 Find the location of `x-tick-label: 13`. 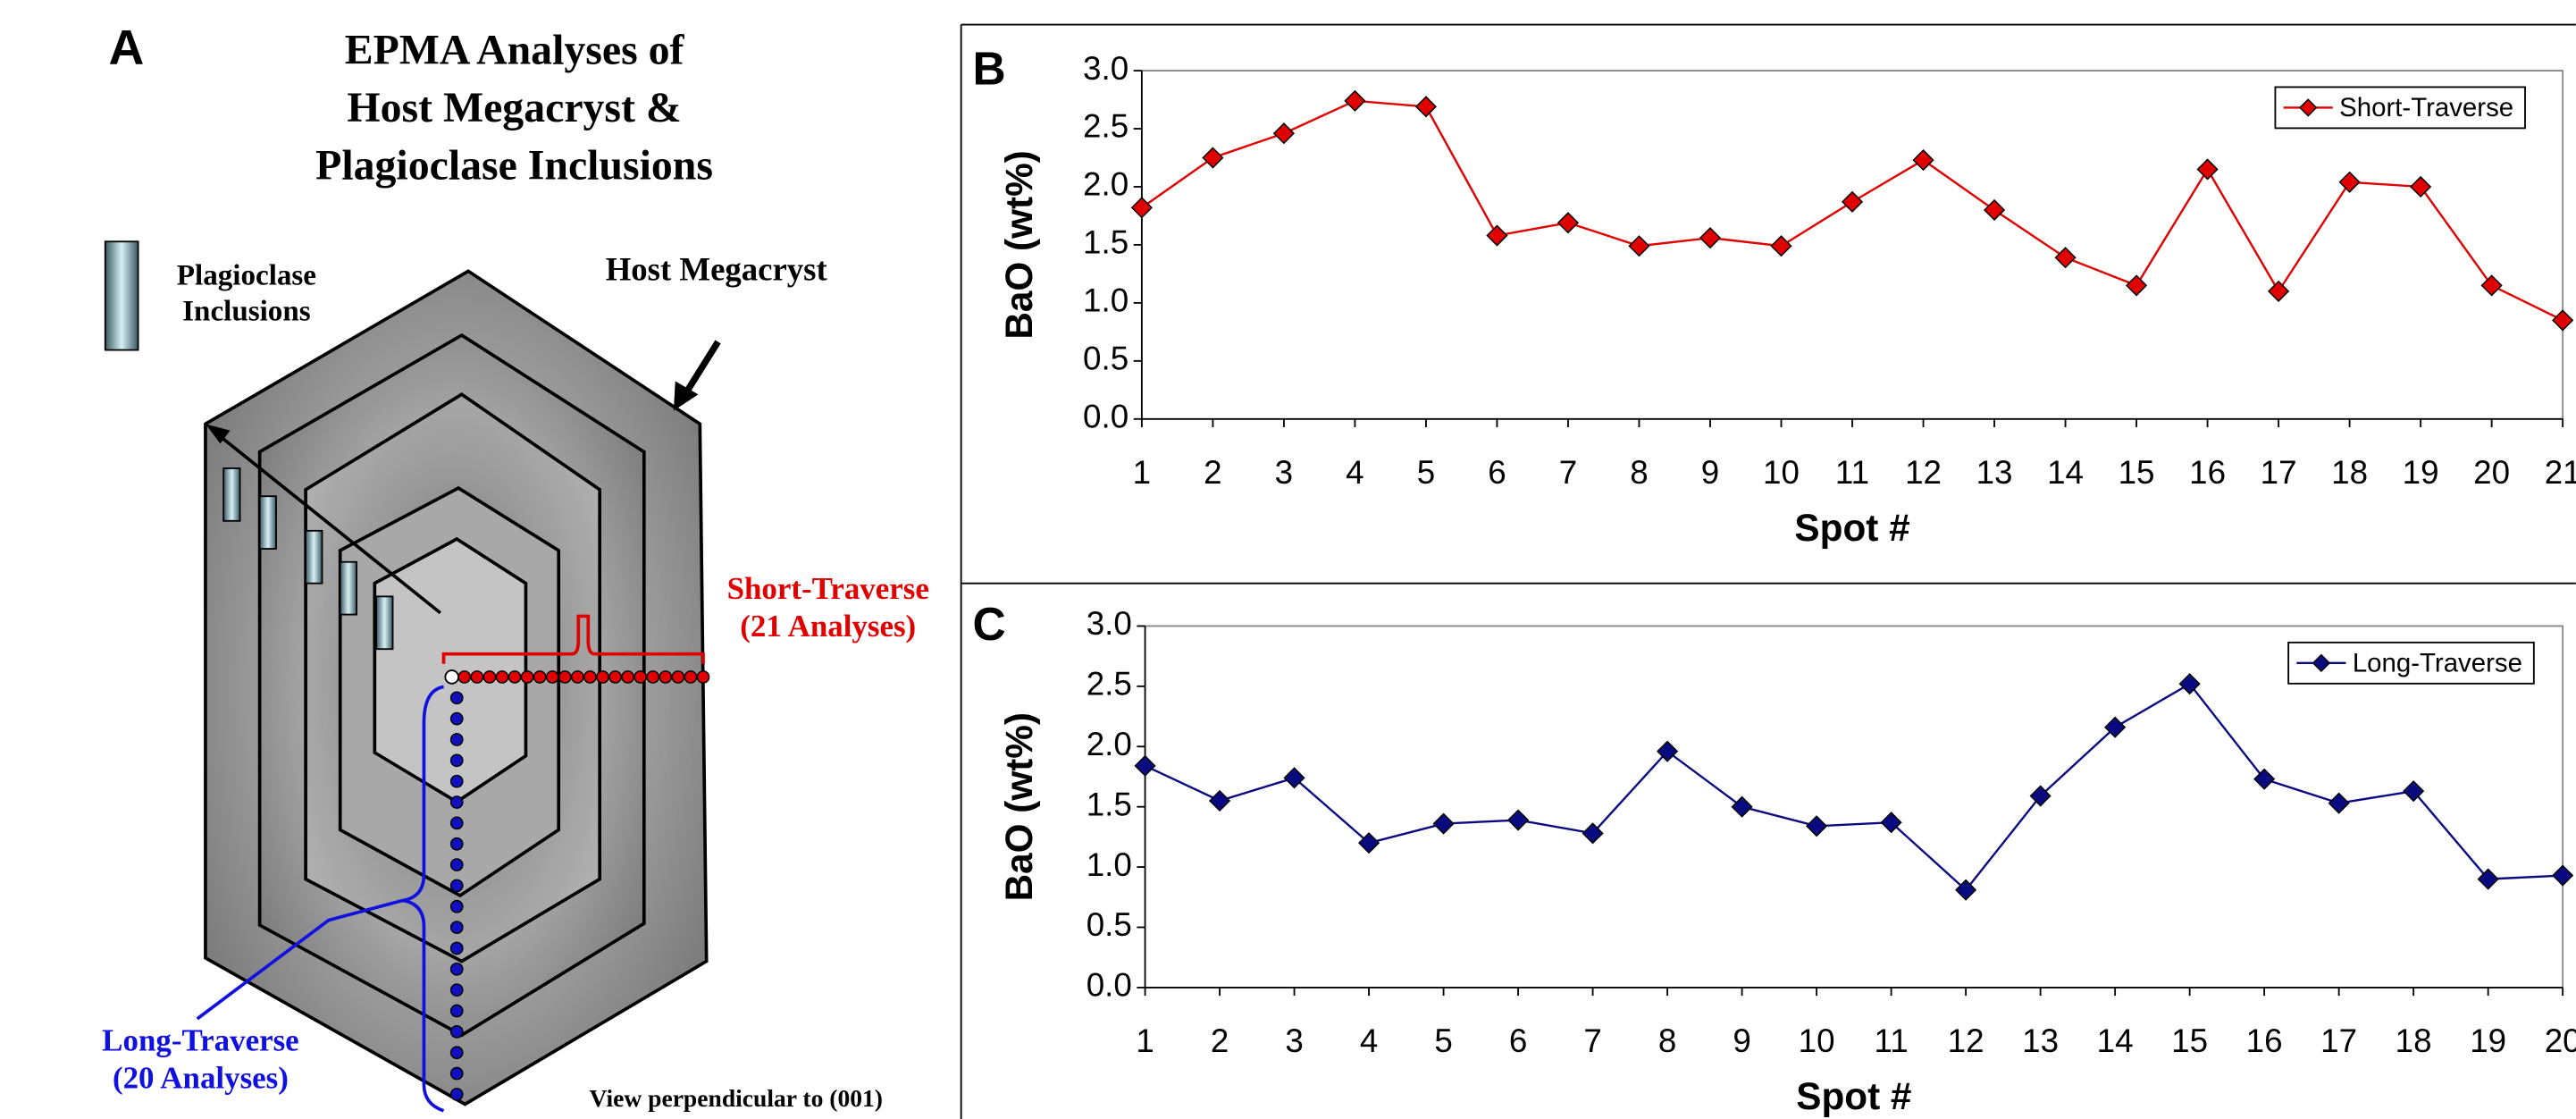

x-tick-label: 13 is located at coordinates (1995, 473).